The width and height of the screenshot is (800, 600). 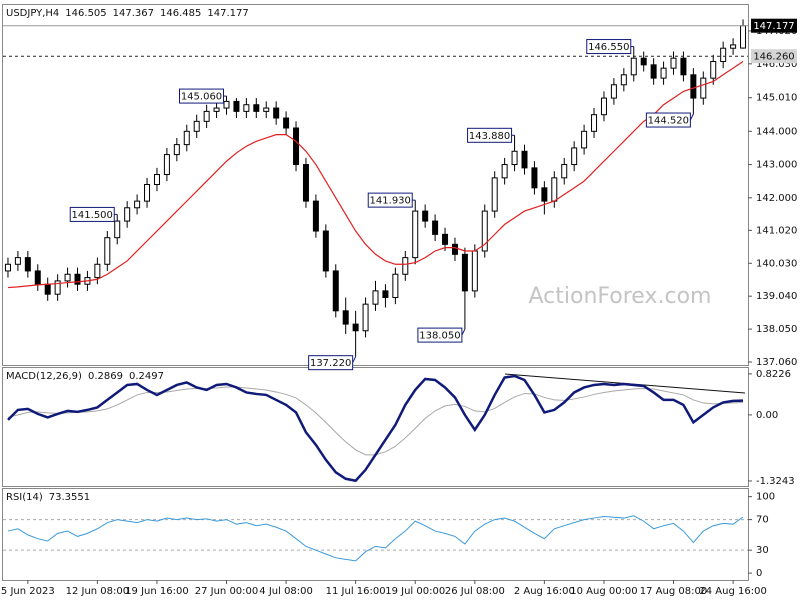 What do you see at coordinates (227, 13) in the screenshot?
I see `indicator-value: 147.177` at bounding box center [227, 13].